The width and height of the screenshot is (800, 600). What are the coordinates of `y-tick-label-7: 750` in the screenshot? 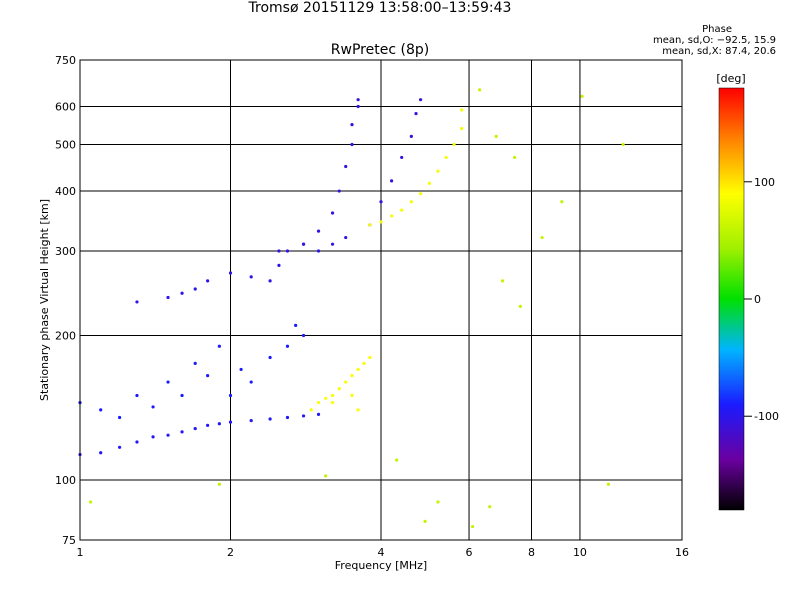 It's located at (65, 60).